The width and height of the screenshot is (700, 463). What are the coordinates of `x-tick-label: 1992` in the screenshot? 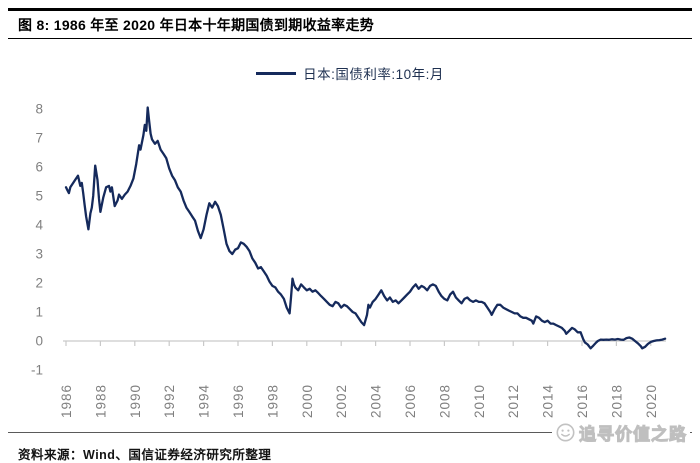 It's located at (169, 401).